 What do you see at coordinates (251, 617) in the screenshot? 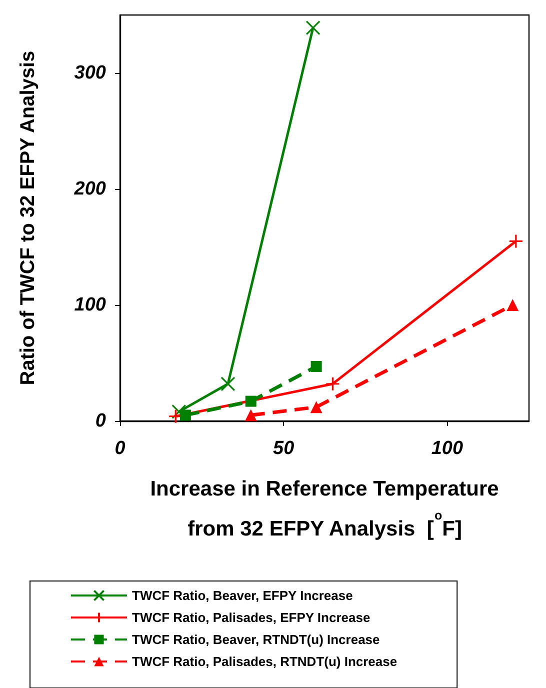
I see `legend-label: TWCF Ratio, Palisades, EFPY Increase` at bounding box center [251, 617].